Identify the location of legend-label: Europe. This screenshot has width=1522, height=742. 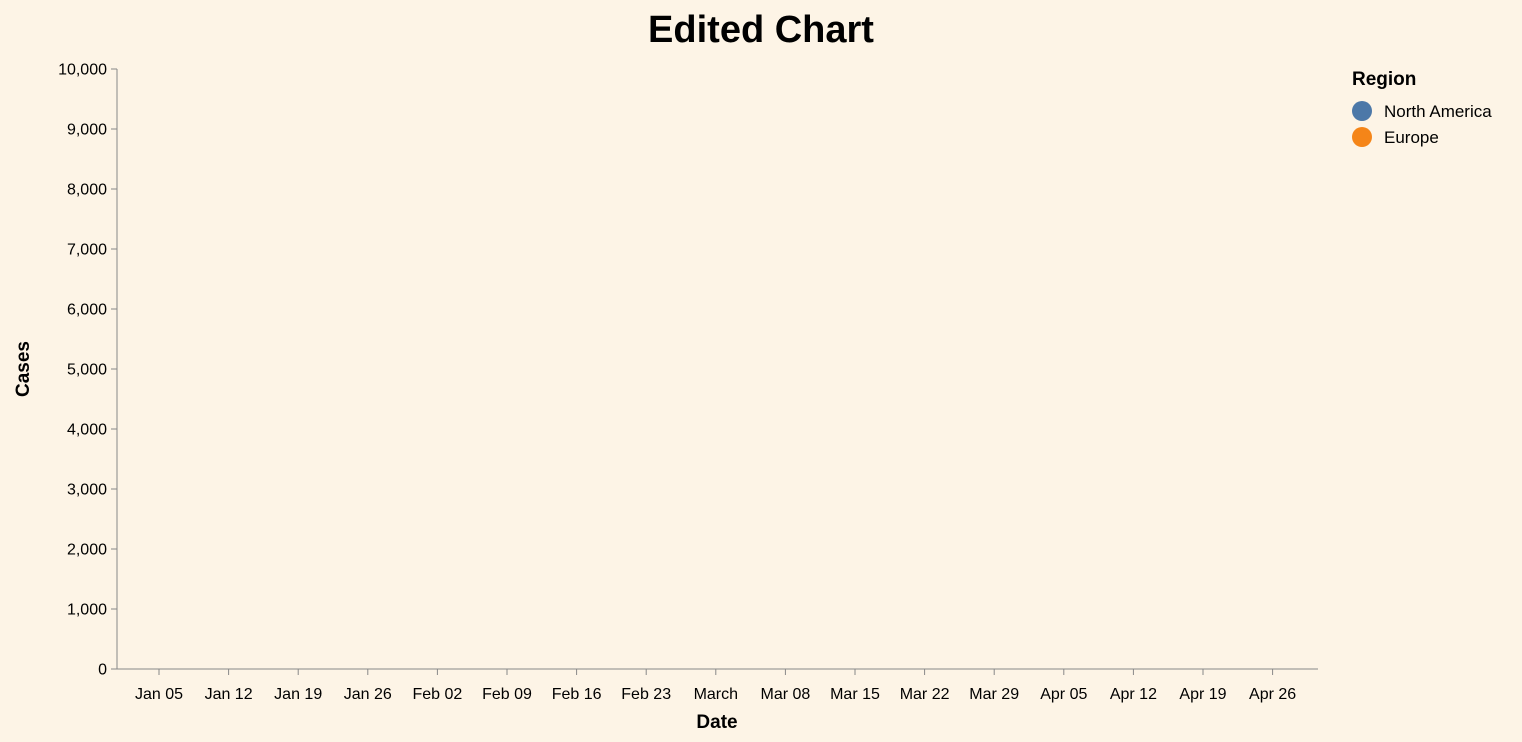
(1411, 137).